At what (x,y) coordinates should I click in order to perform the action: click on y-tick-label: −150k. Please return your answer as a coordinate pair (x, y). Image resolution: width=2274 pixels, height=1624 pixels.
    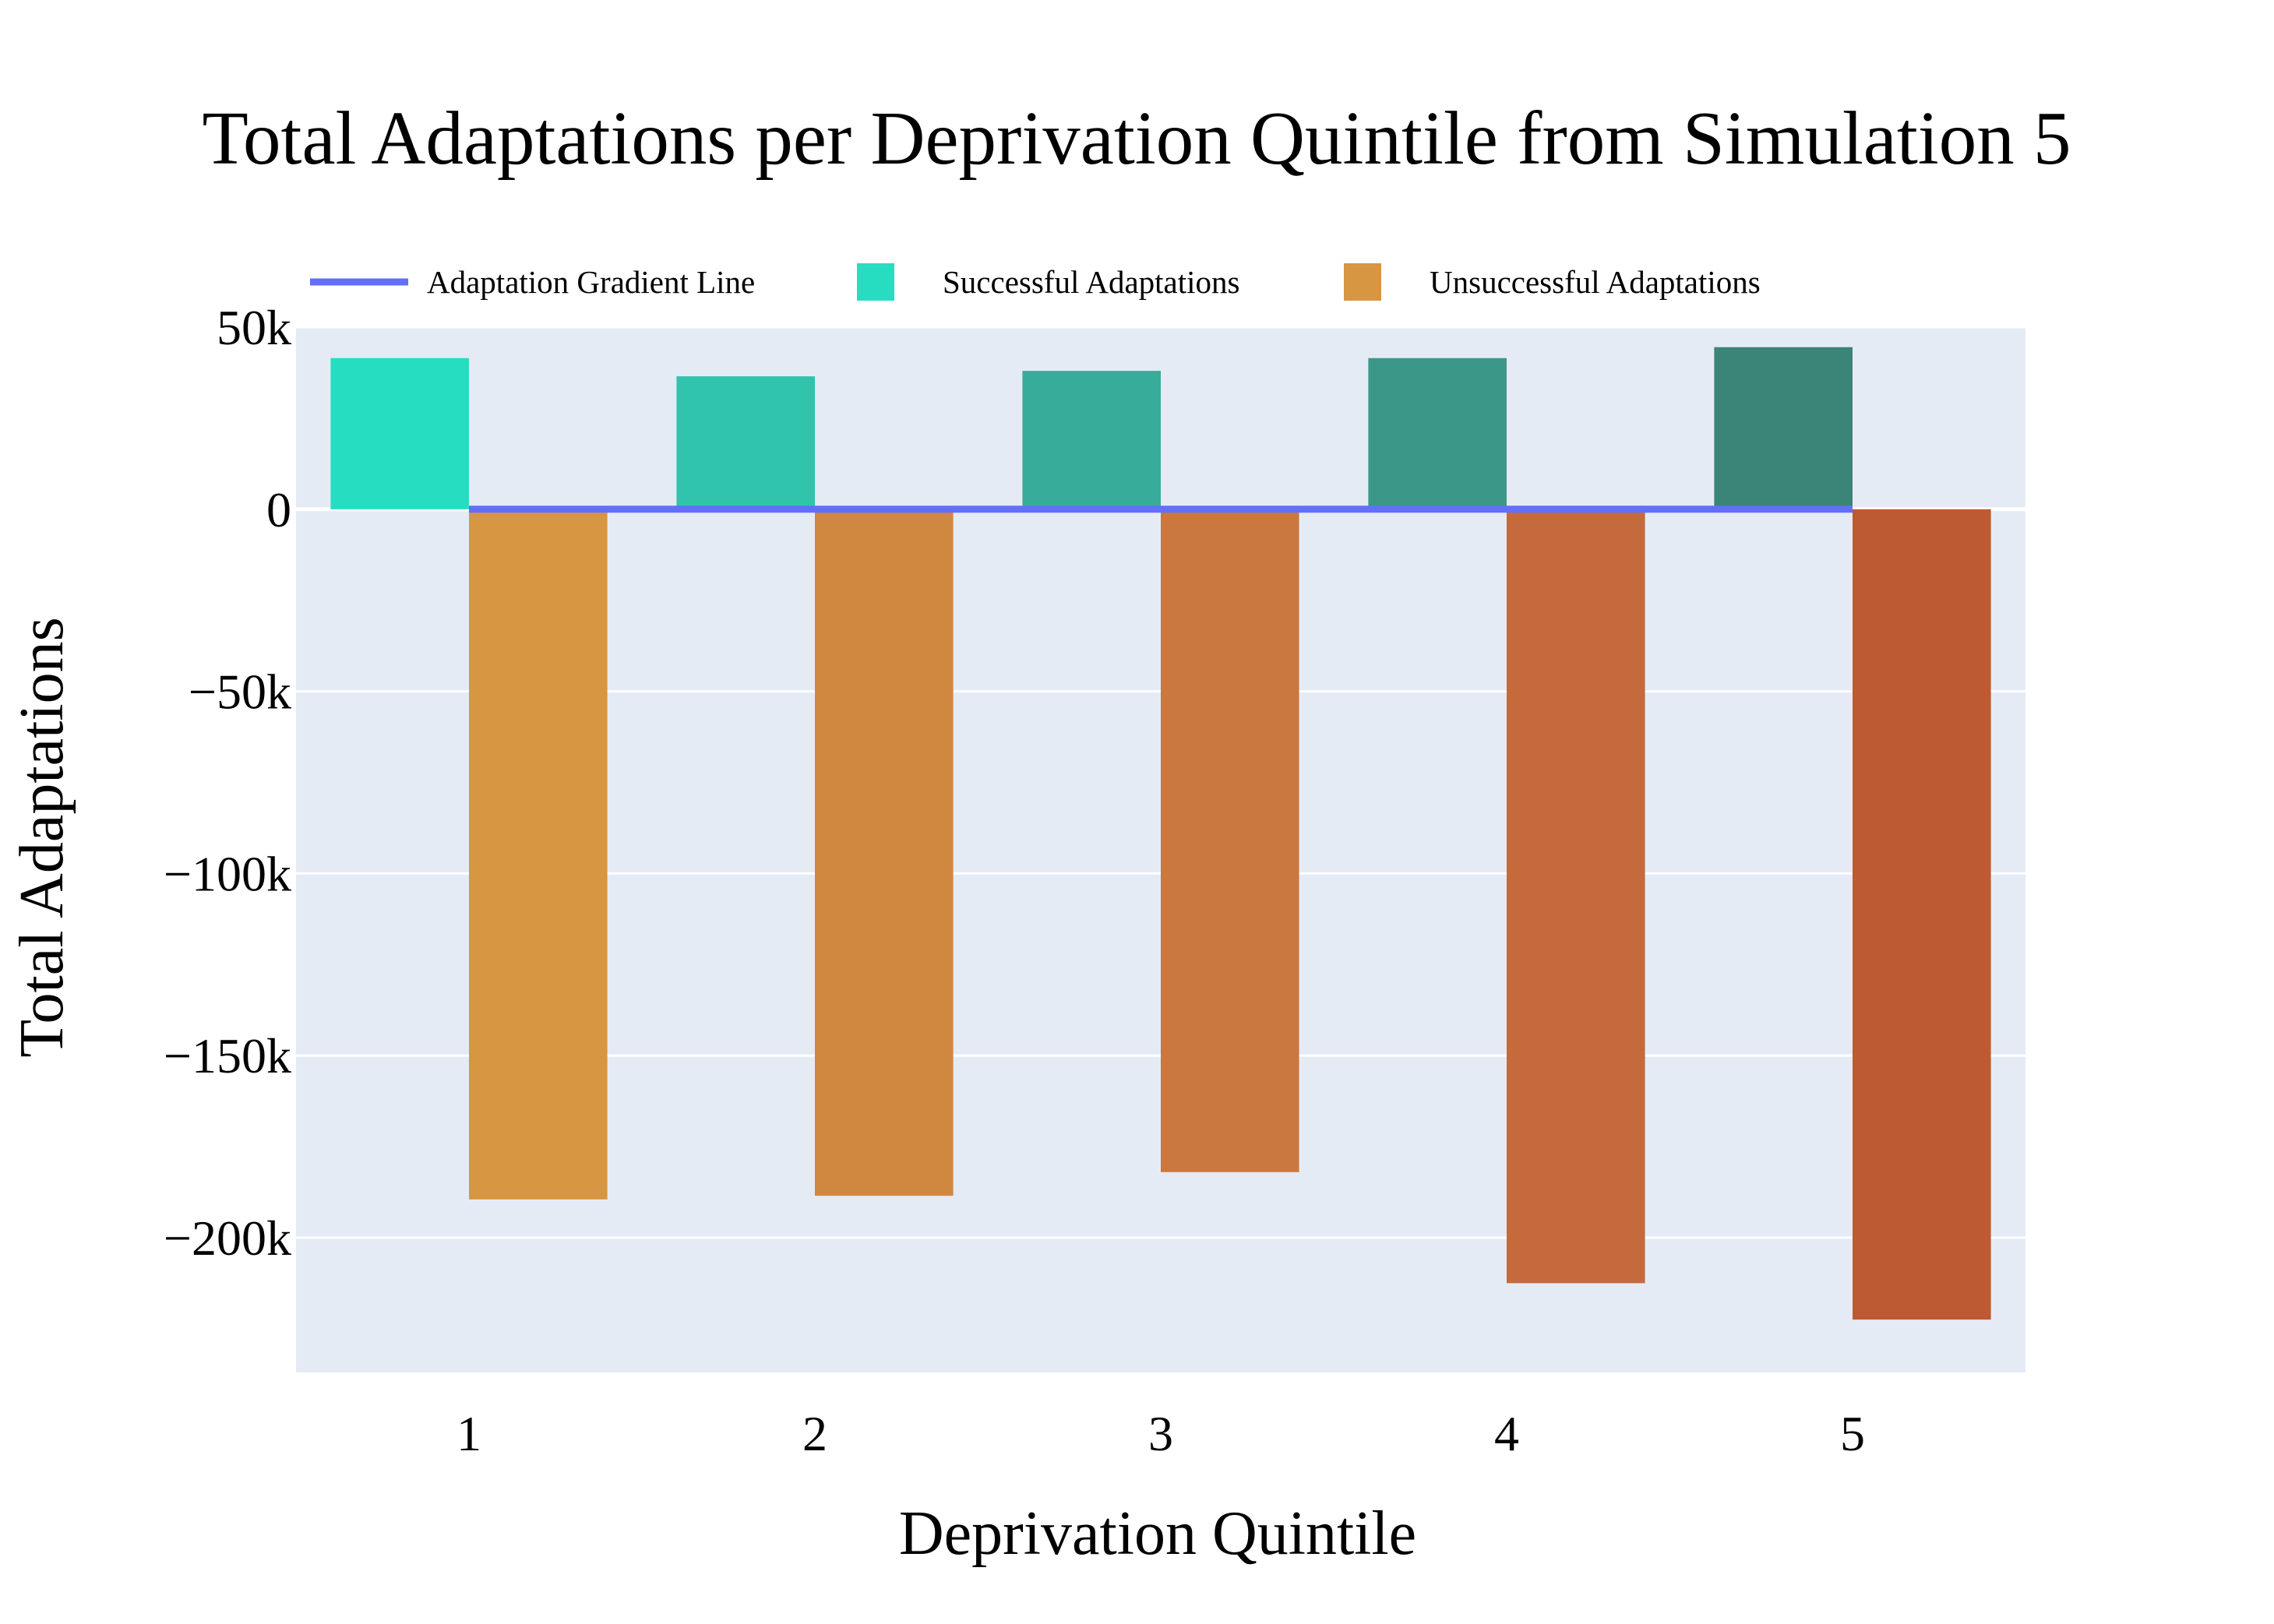
    Looking at the image, I should click on (227, 1055).